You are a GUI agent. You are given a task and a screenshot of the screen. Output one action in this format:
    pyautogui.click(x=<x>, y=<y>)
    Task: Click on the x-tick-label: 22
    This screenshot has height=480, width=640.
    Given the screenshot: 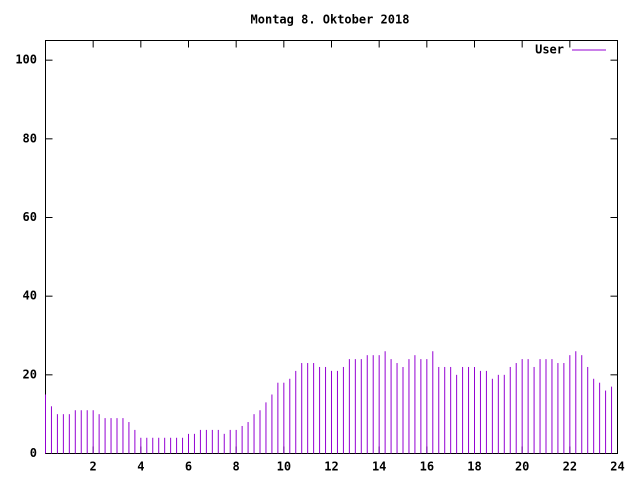 What is the action you would take?
    pyautogui.click(x=570, y=467)
    